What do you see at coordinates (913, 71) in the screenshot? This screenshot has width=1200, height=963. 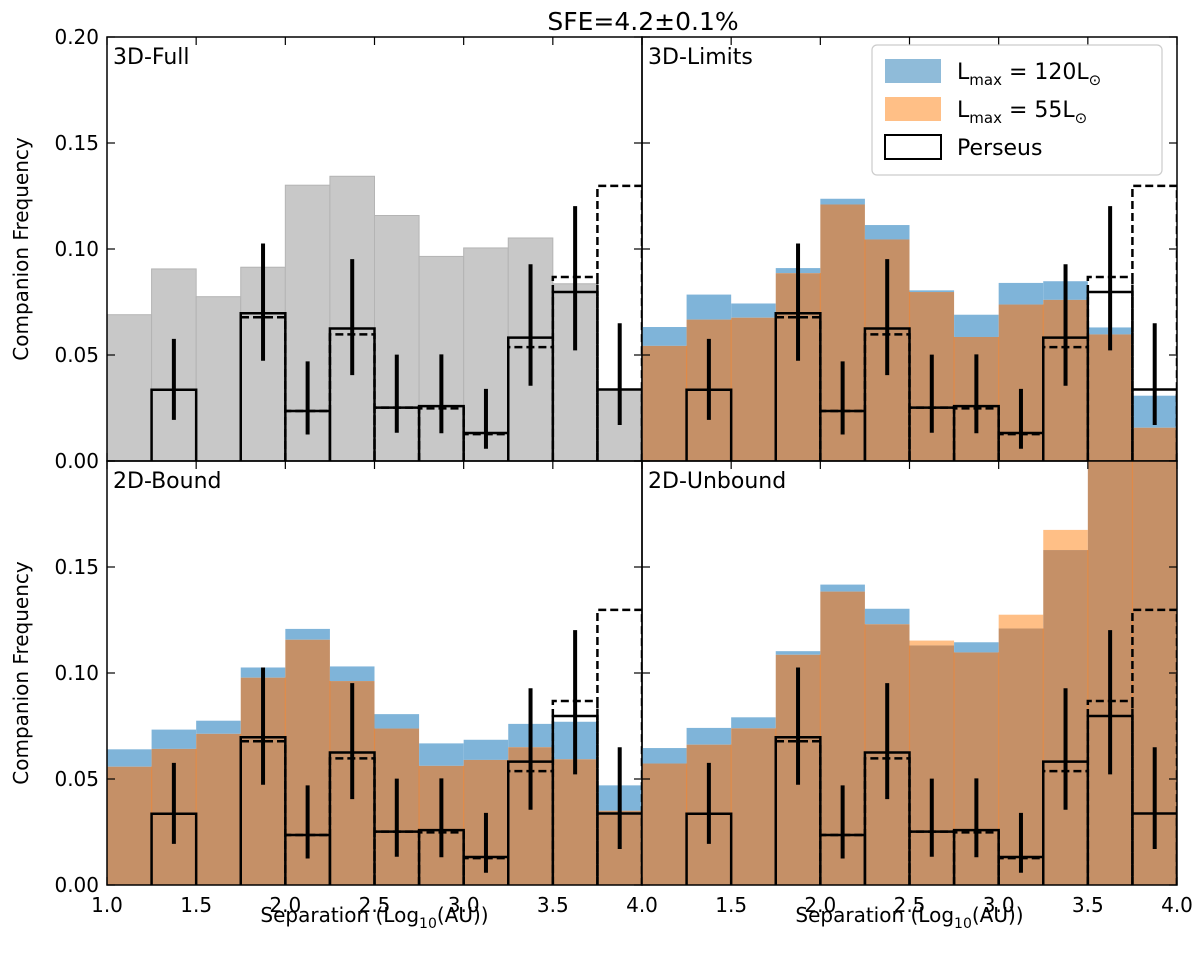 I see `legend-swatch-lmax120` at bounding box center [913, 71].